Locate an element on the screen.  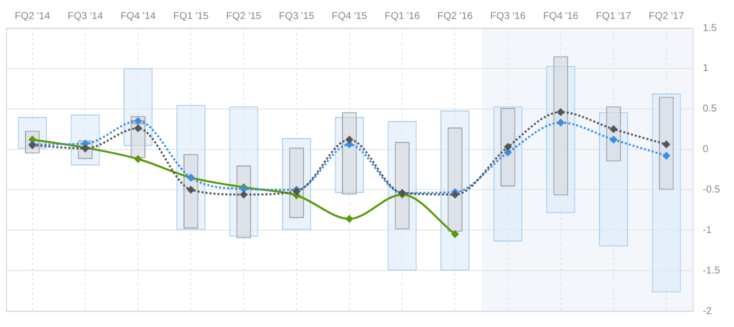
x-tick-label: FQ3 '14 is located at coordinates (86, 16).